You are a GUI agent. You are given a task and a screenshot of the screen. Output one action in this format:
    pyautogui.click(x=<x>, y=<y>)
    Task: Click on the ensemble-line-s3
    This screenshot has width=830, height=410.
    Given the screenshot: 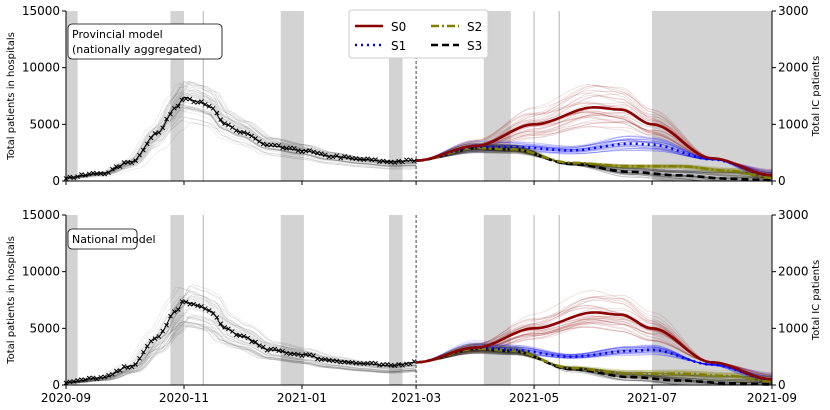 What is the action you would take?
    pyautogui.click(x=594, y=366)
    